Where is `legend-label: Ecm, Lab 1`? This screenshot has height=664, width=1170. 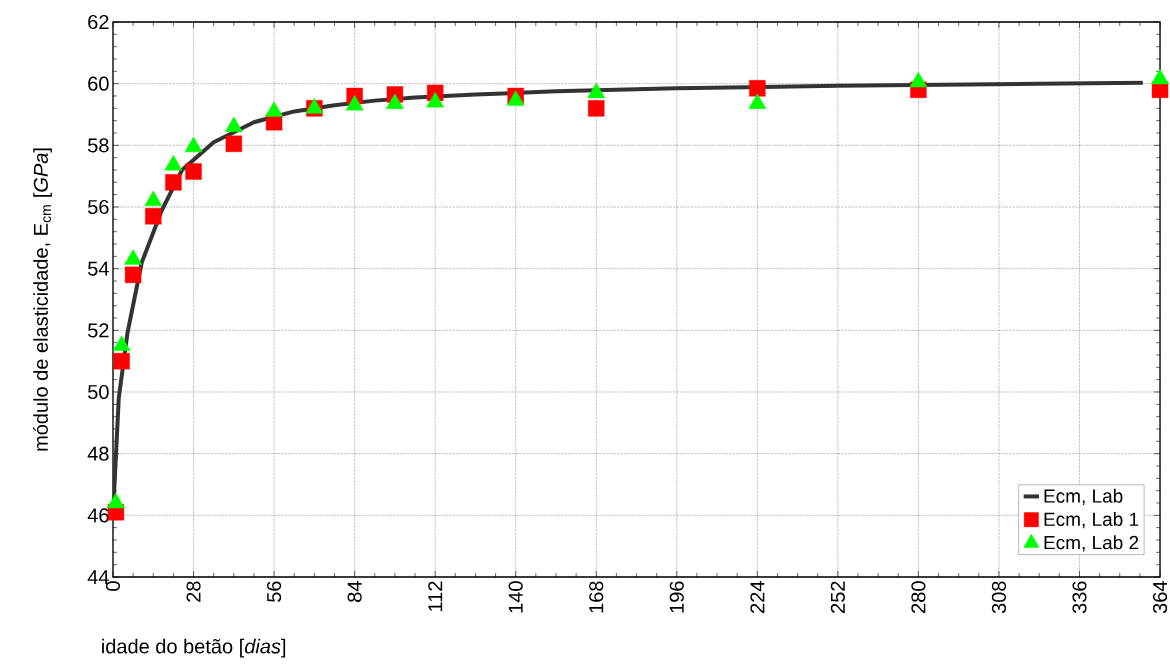 legend-label: Ecm, Lab 1 is located at coordinates (1091, 520).